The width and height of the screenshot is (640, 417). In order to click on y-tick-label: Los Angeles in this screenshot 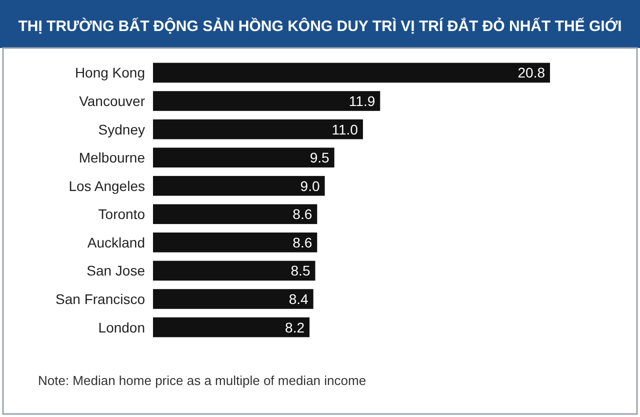, I will do `click(106, 186)`.